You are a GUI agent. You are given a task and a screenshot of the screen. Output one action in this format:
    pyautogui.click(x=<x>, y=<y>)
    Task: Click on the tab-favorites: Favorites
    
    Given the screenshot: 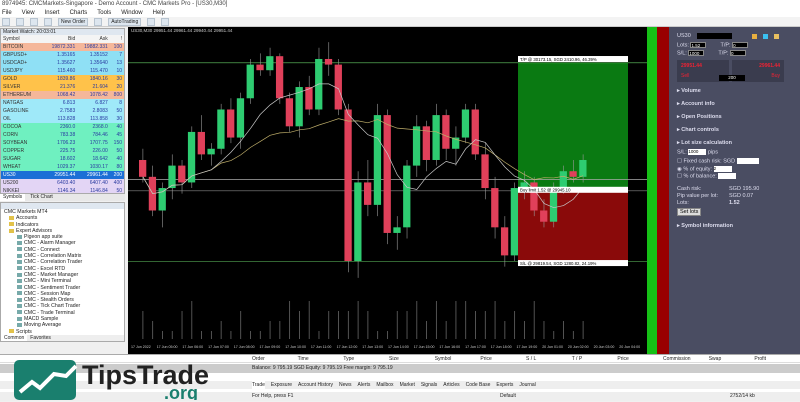 What is the action you would take?
    pyautogui.click(x=40, y=338)
    